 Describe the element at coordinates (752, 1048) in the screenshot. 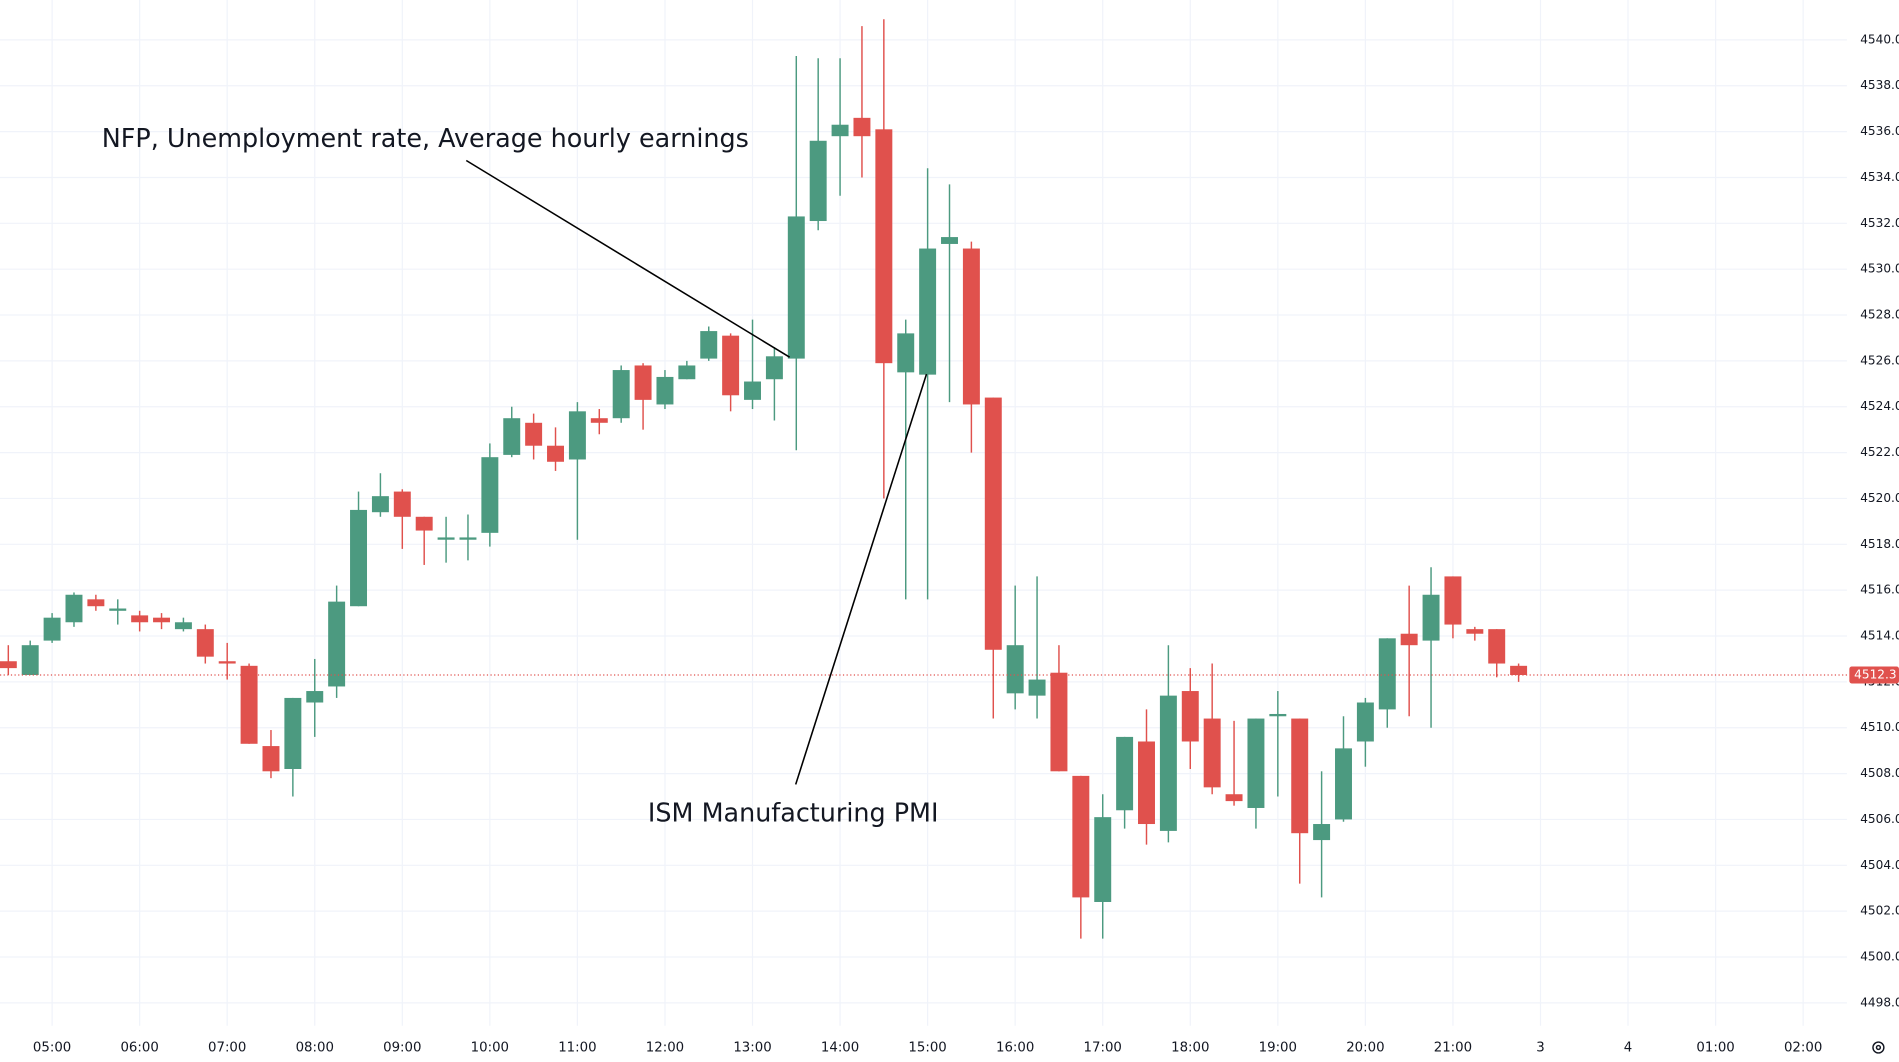

I see `x-tick-label: 13:00` at that location.